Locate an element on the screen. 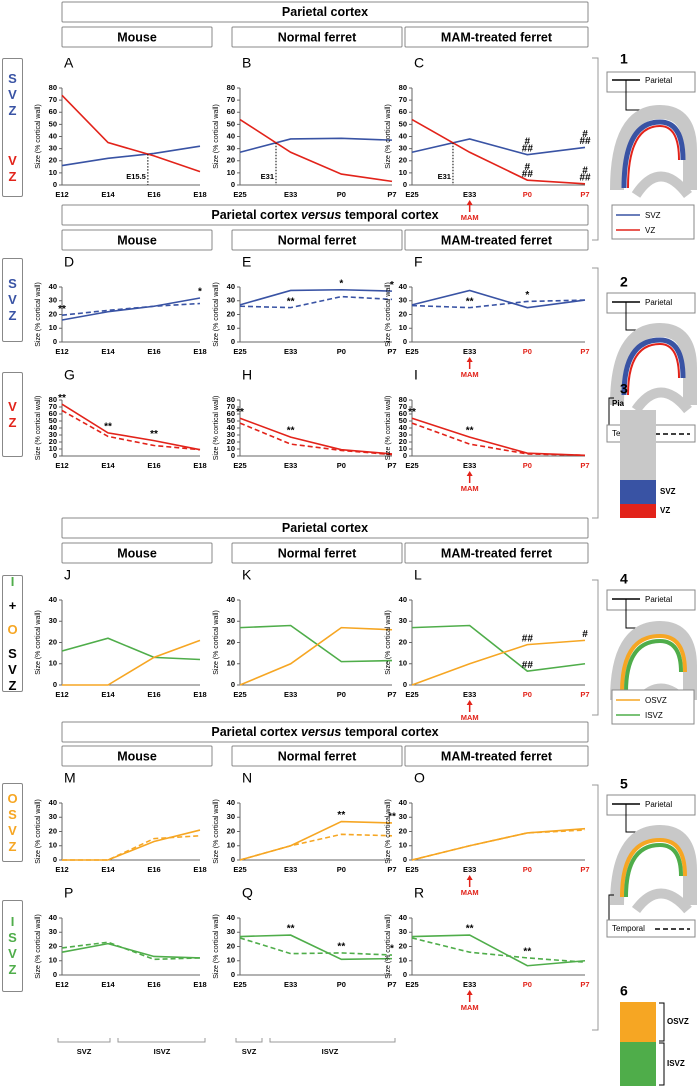  vz-layer is located at coordinates (653, 369).